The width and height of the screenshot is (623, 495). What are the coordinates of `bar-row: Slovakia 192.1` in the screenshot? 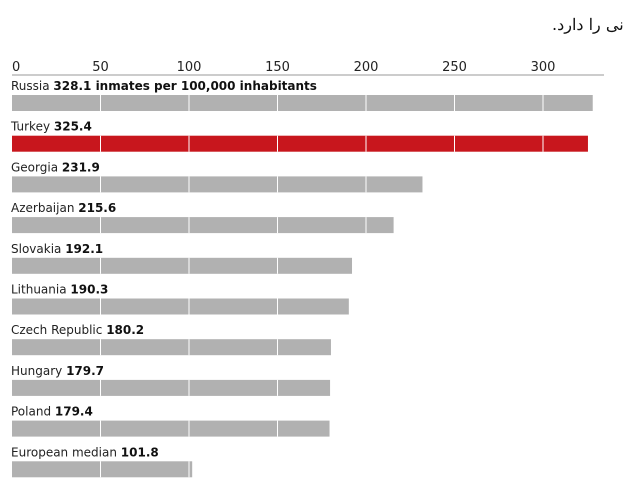 It's located at (182, 258).